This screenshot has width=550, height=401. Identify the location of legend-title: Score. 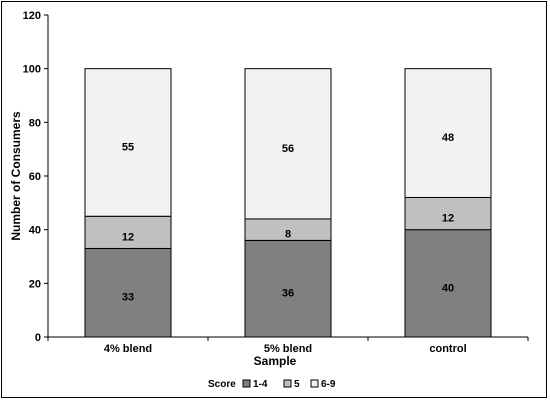
(222, 384).